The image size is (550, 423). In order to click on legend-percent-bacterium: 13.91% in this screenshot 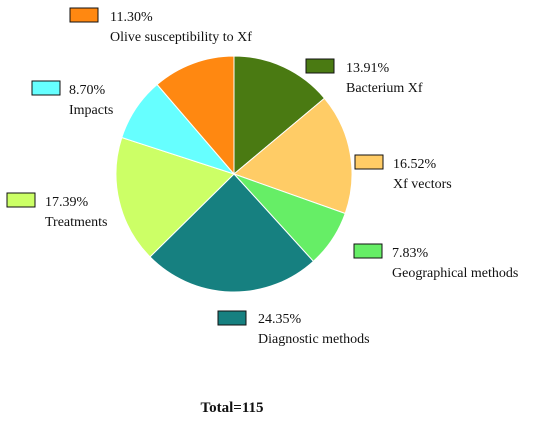, I will do `click(368, 68)`.